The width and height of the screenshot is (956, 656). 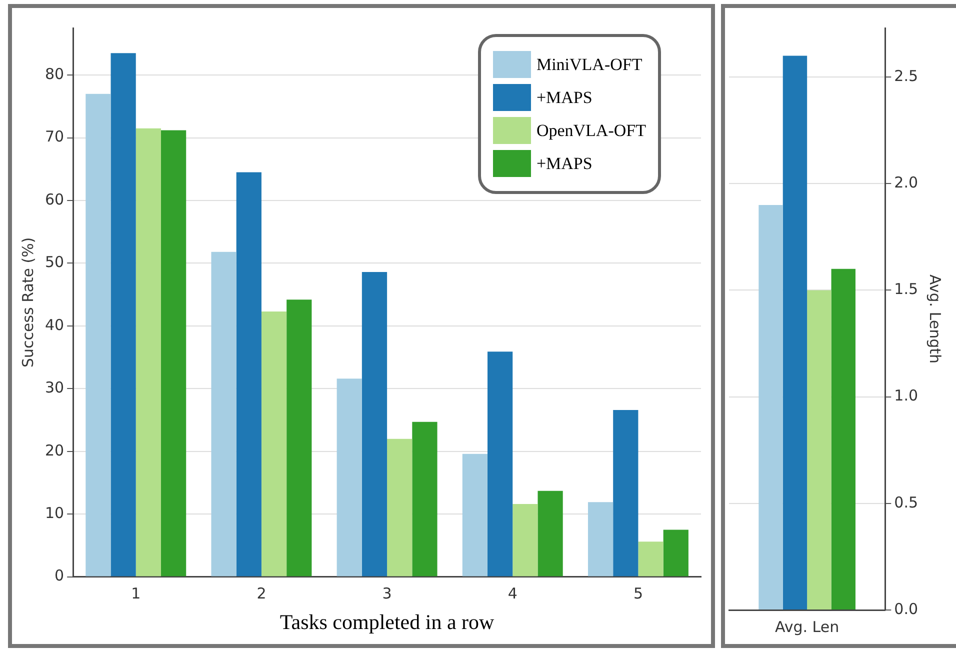 What do you see at coordinates (906, 289) in the screenshot?
I see `y2-tick-label: 1.5` at bounding box center [906, 289].